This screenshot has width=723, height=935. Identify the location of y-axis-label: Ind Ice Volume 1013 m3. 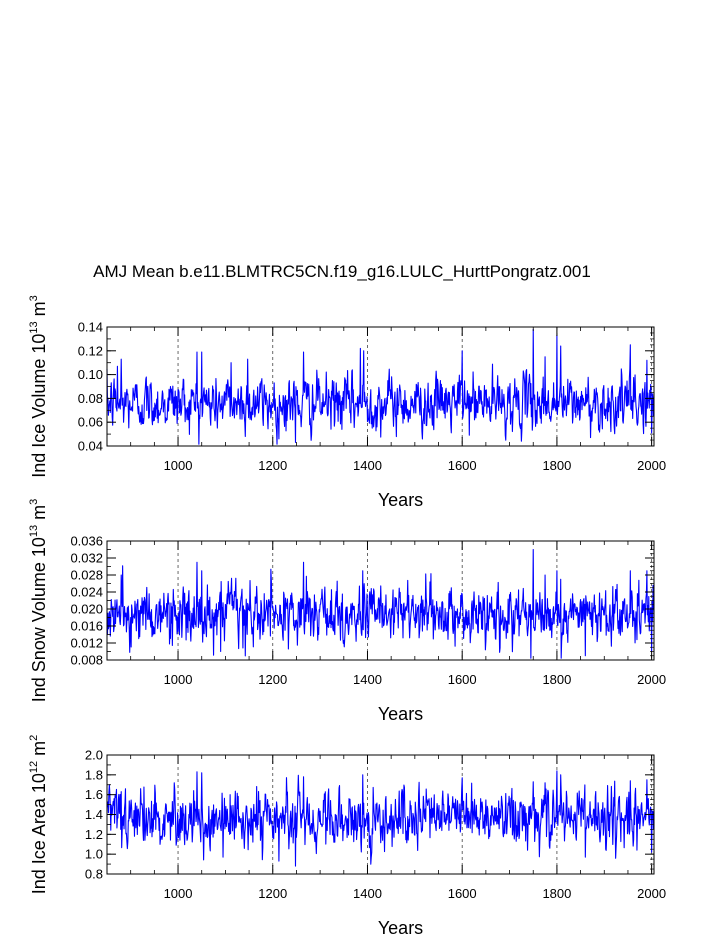
(38, 386).